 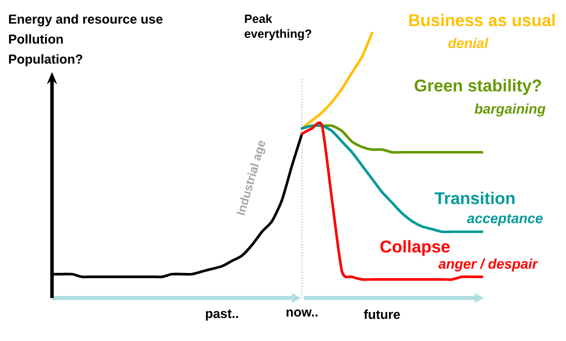 What do you see at coordinates (468, 43) in the screenshot?
I see `annotation: denial` at bounding box center [468, 43].